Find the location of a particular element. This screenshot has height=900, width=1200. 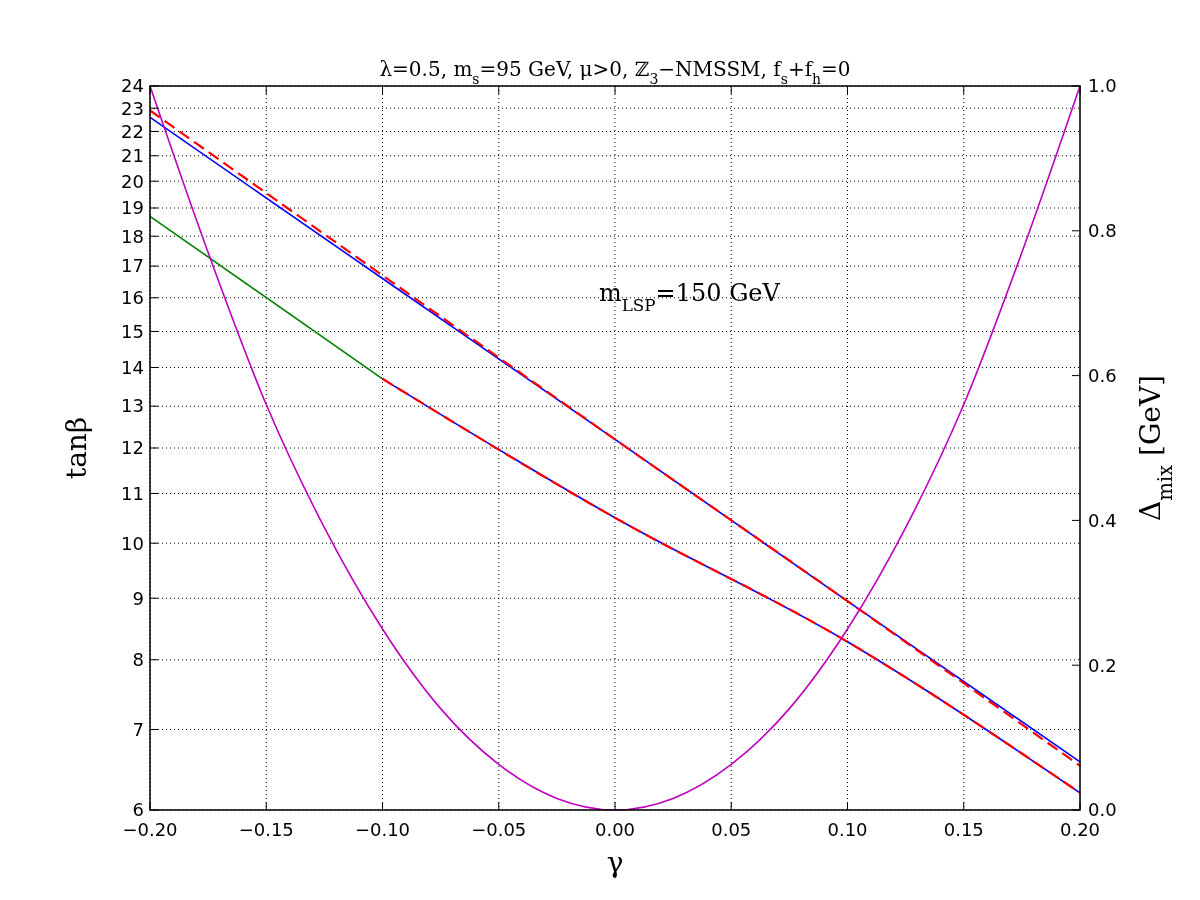

y-tick-label: 22 is located at coordinates (132, 131).